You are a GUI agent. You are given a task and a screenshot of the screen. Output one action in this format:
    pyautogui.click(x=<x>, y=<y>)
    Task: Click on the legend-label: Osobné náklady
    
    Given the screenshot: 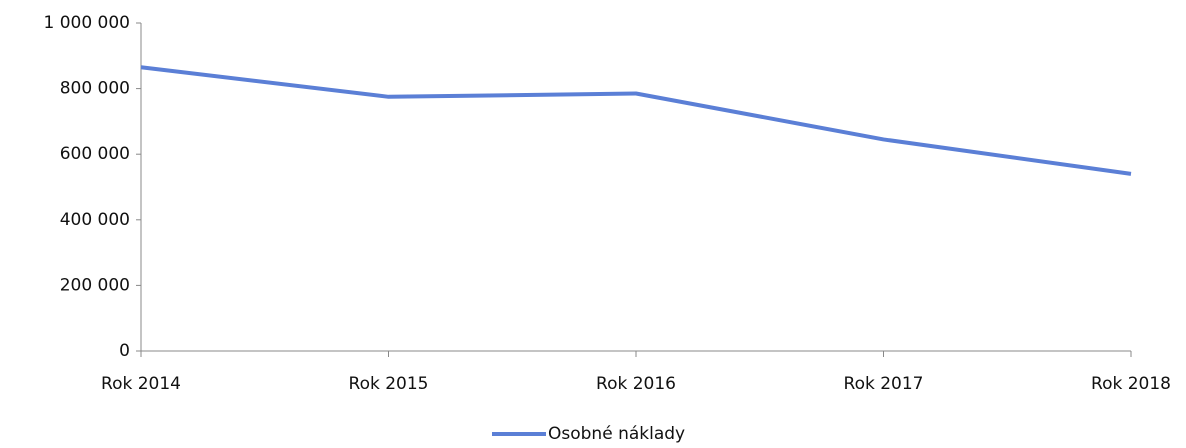 What is the action you would take?
    pyautogui.click(x=616, y=434)
    